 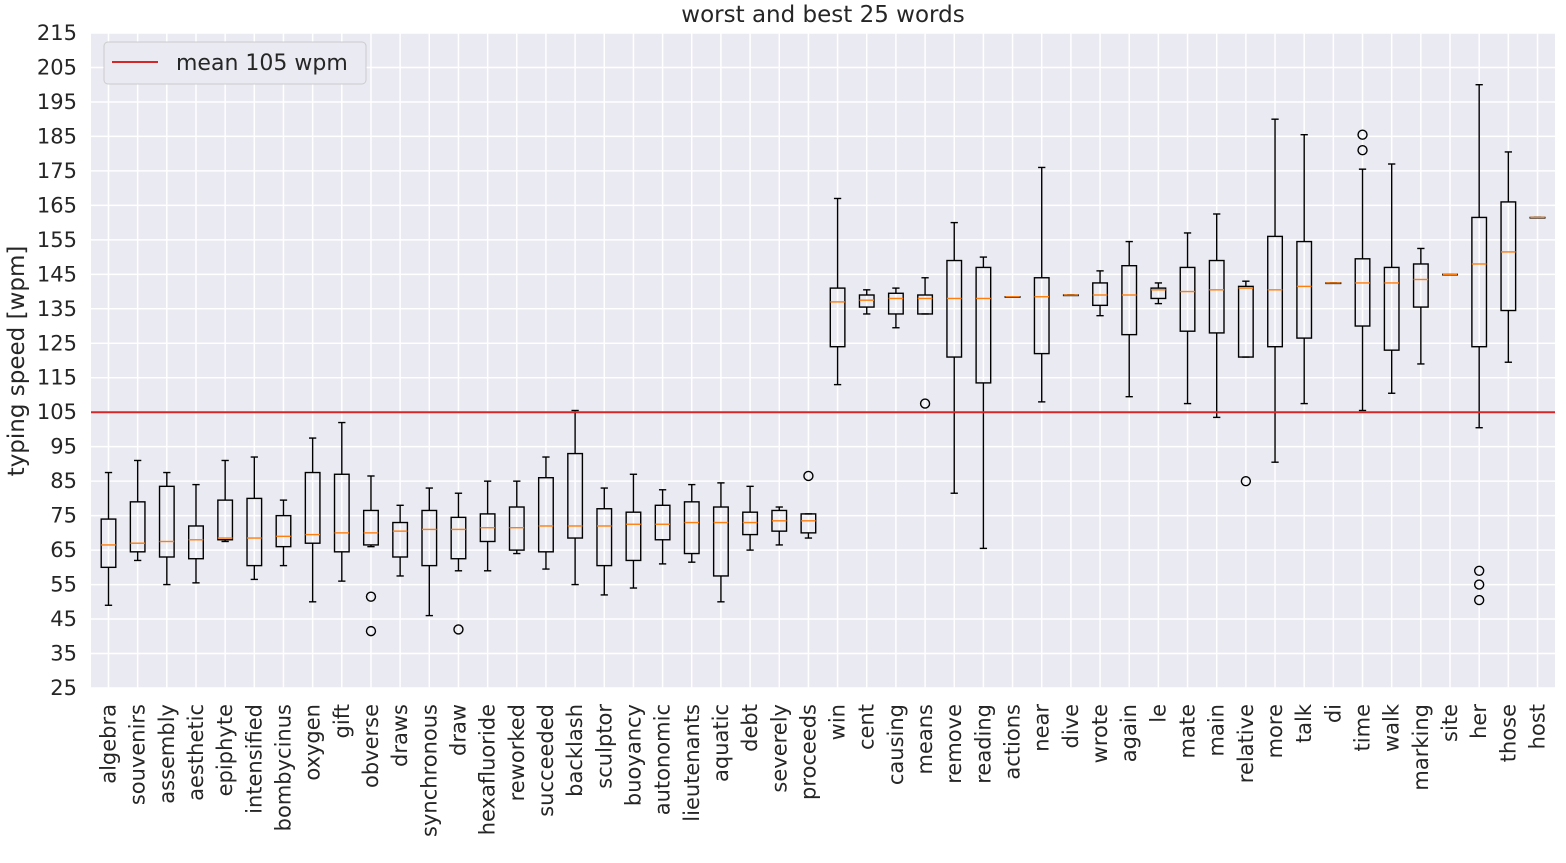 I want to click on x-tick-label: bombycinus, so click(x=283, y=767).